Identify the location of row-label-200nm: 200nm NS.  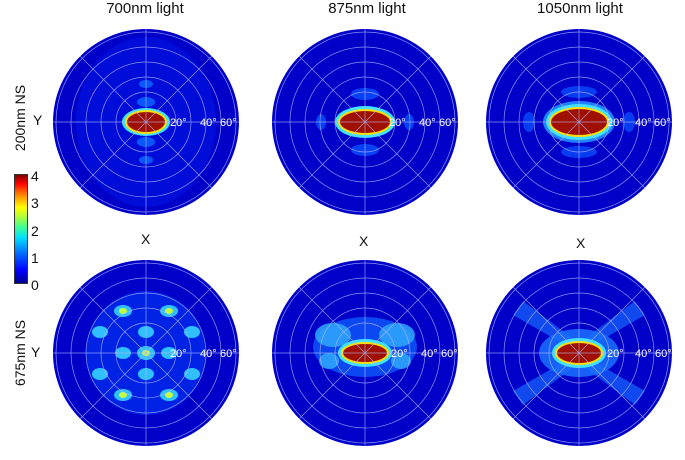
(20, 118).